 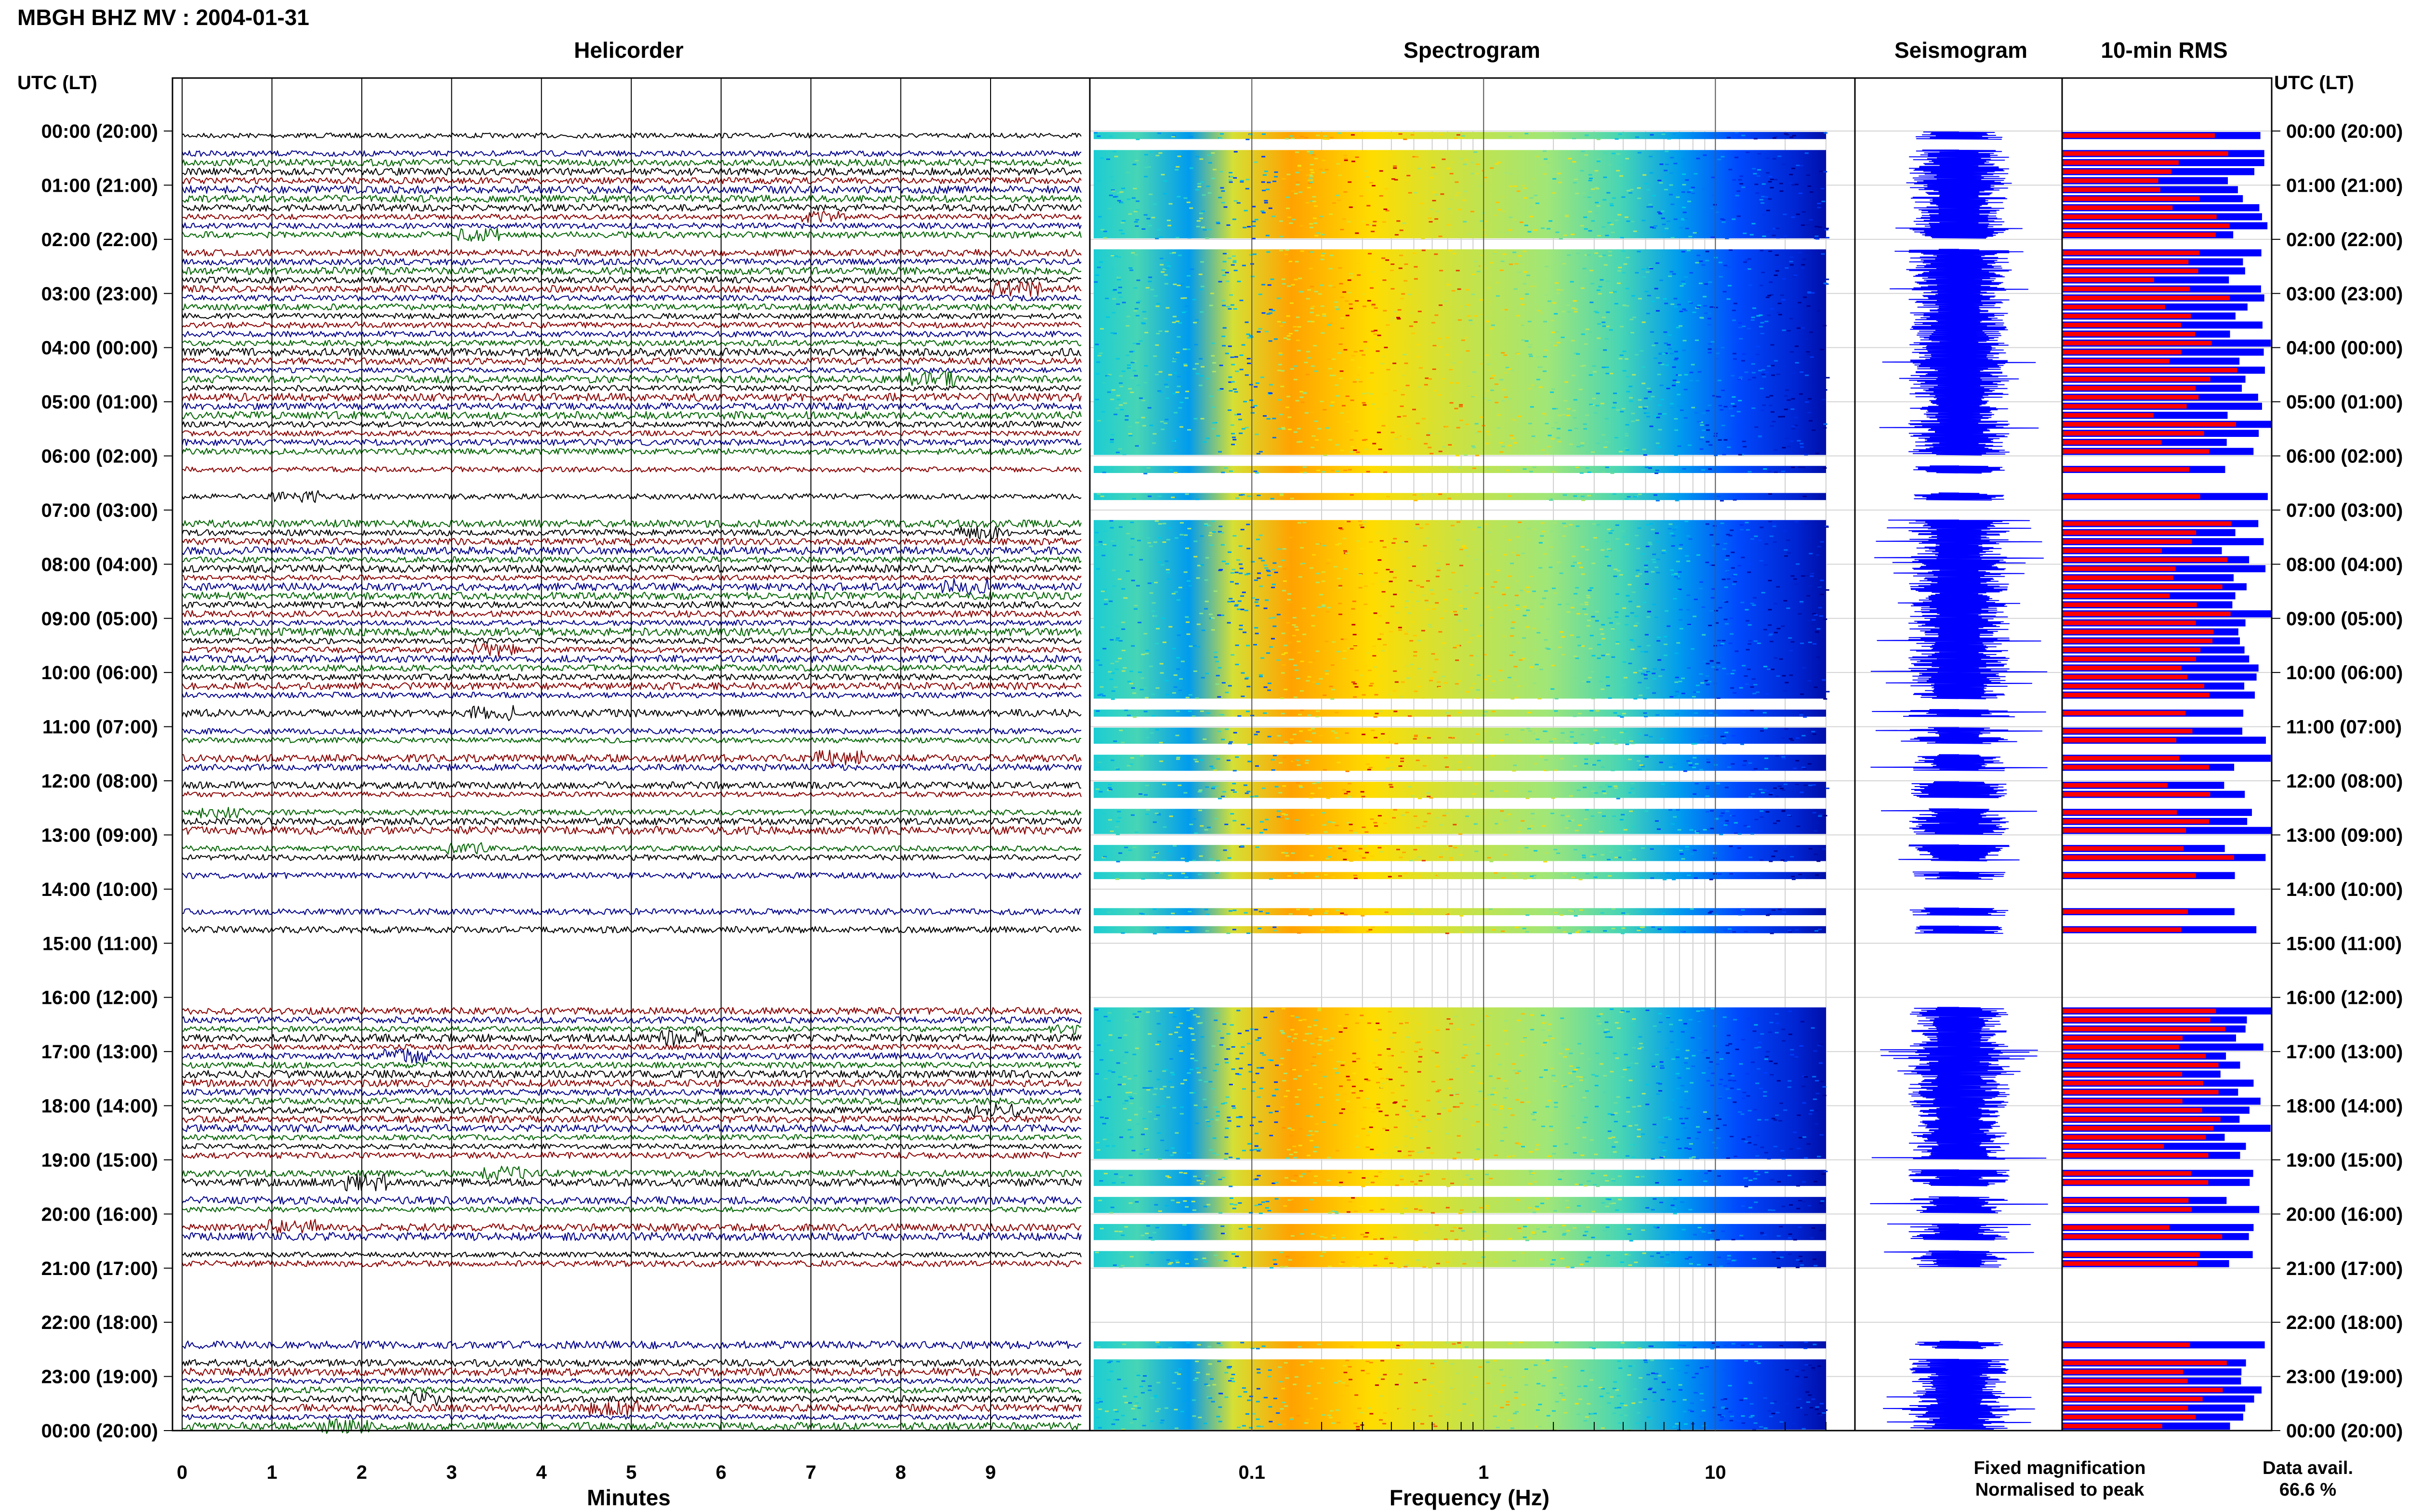 I want to click on right-hour-label: 03:00 (23:00), so click(x=2344, y=293).